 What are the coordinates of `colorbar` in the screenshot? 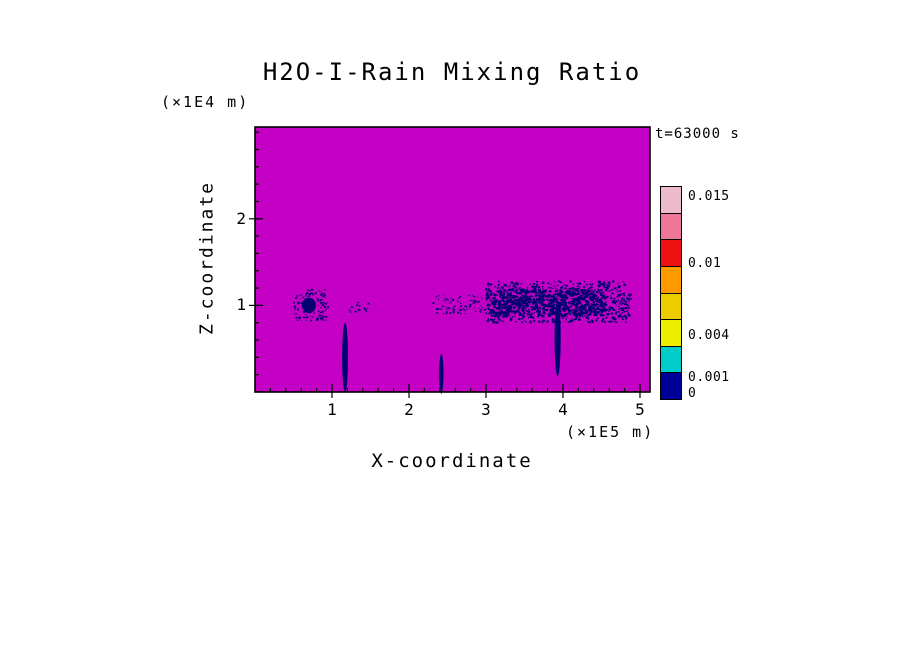 It's located at (671, 293).